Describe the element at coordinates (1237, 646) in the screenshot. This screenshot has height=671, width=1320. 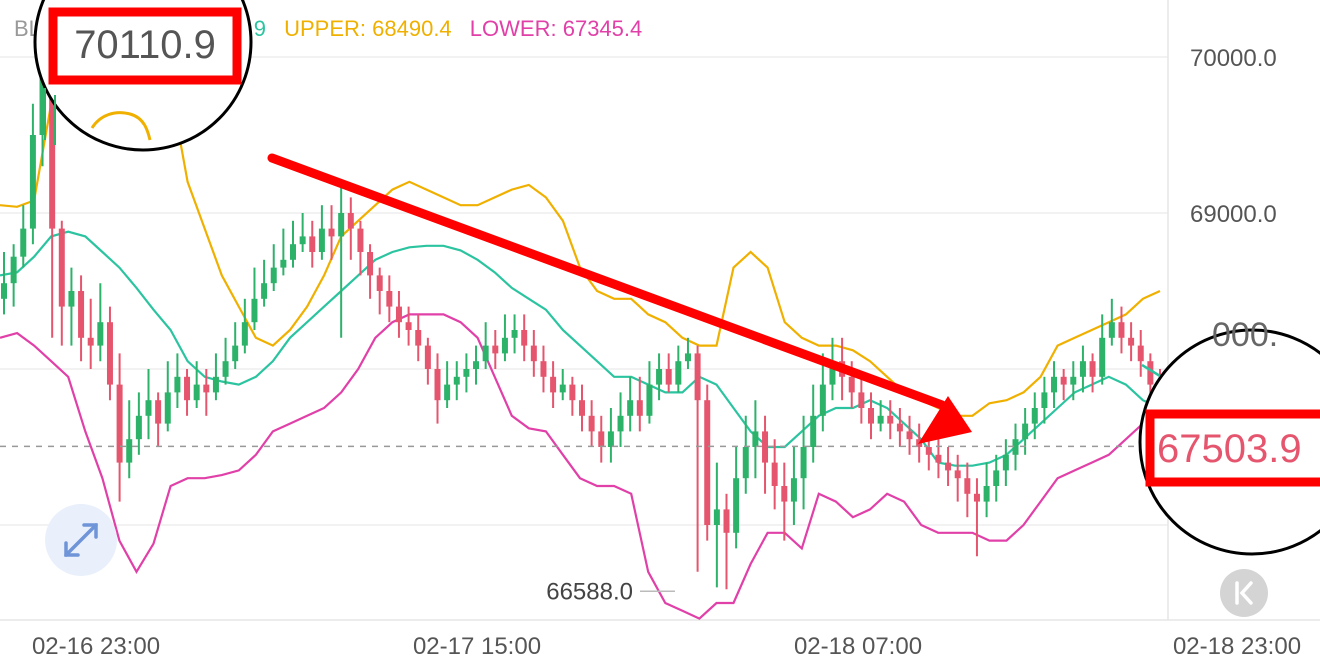
I see `time-tick-label: 02-18 23:00` at that location.